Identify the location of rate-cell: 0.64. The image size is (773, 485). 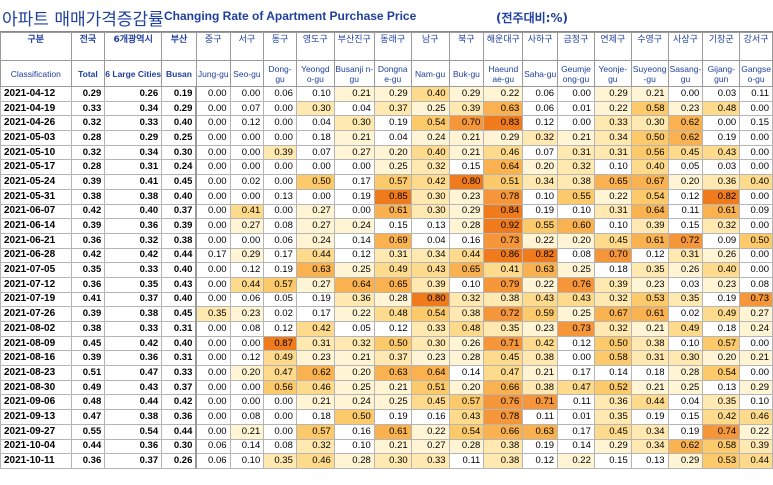
(354, 284).